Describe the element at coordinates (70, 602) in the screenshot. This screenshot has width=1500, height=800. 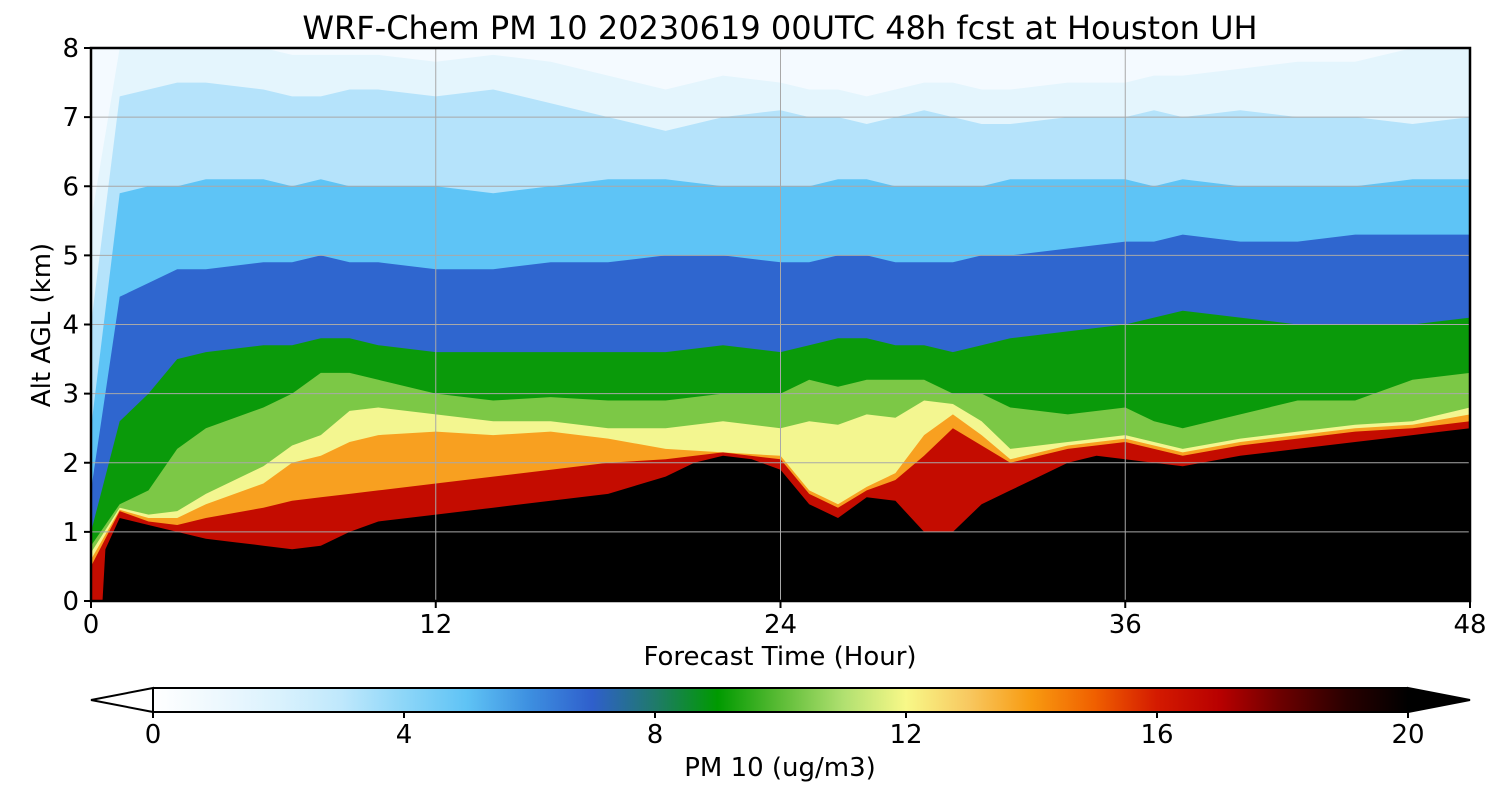
I see `y-tick-label: 0` at that location.